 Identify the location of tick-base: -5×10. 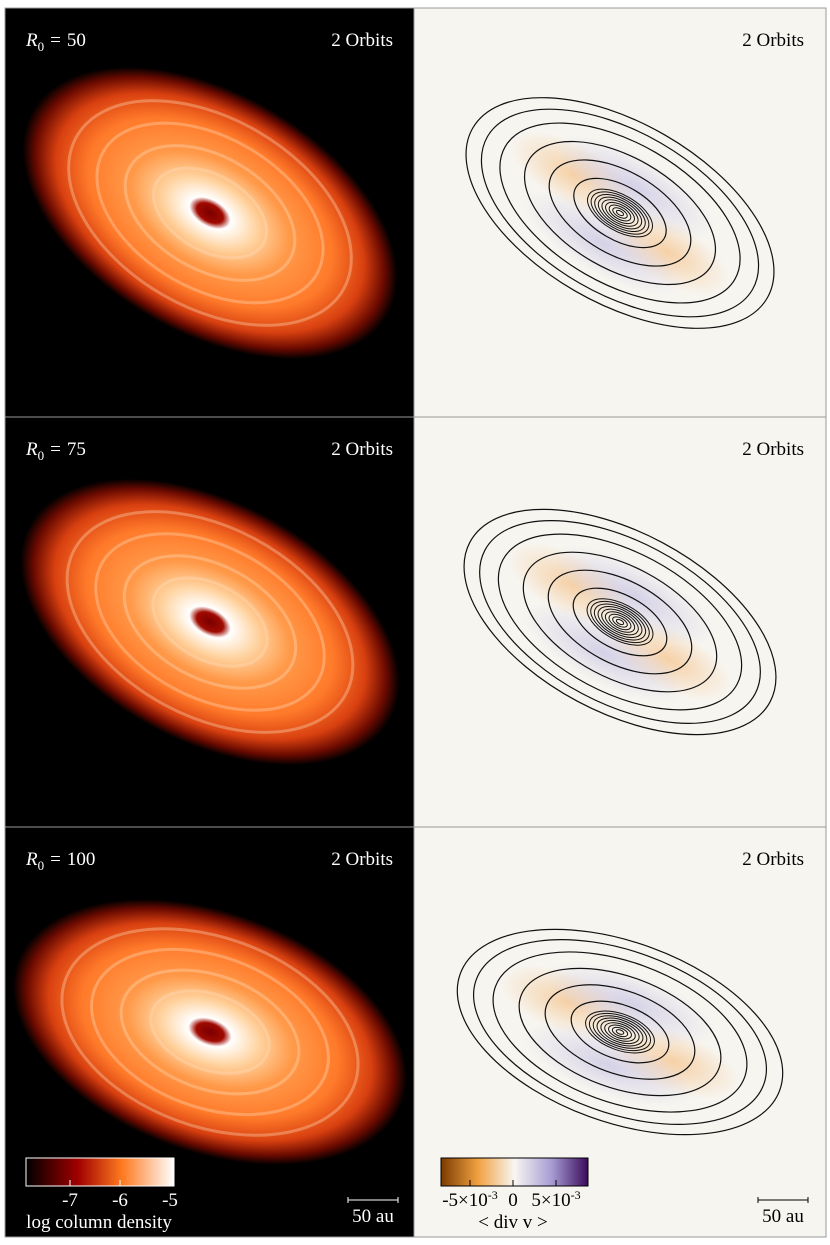
(465, 1200).